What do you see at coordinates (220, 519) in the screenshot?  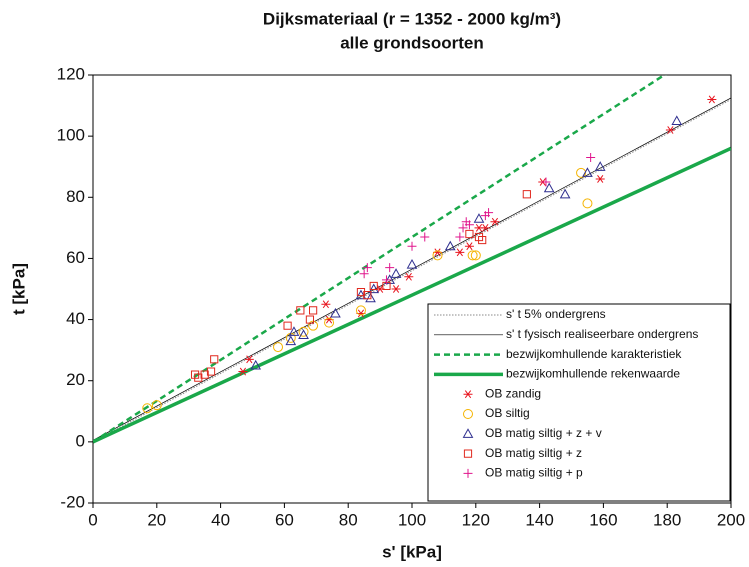 I see `x-tick-label: 40` at bounding box center [220, 519].